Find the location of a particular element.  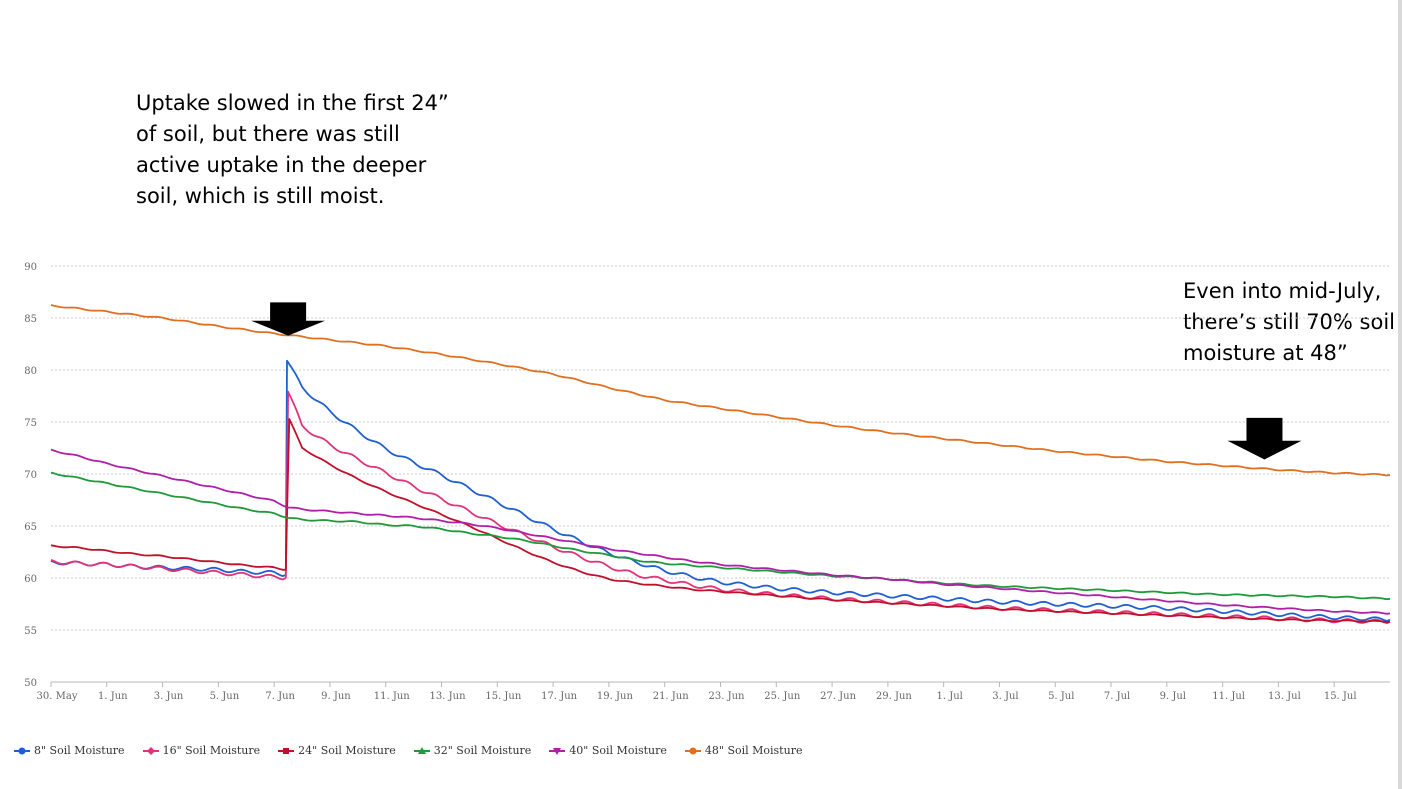

annotation-left-line: Uptake slowed in the first 24” is located at coordinates (292, 103).